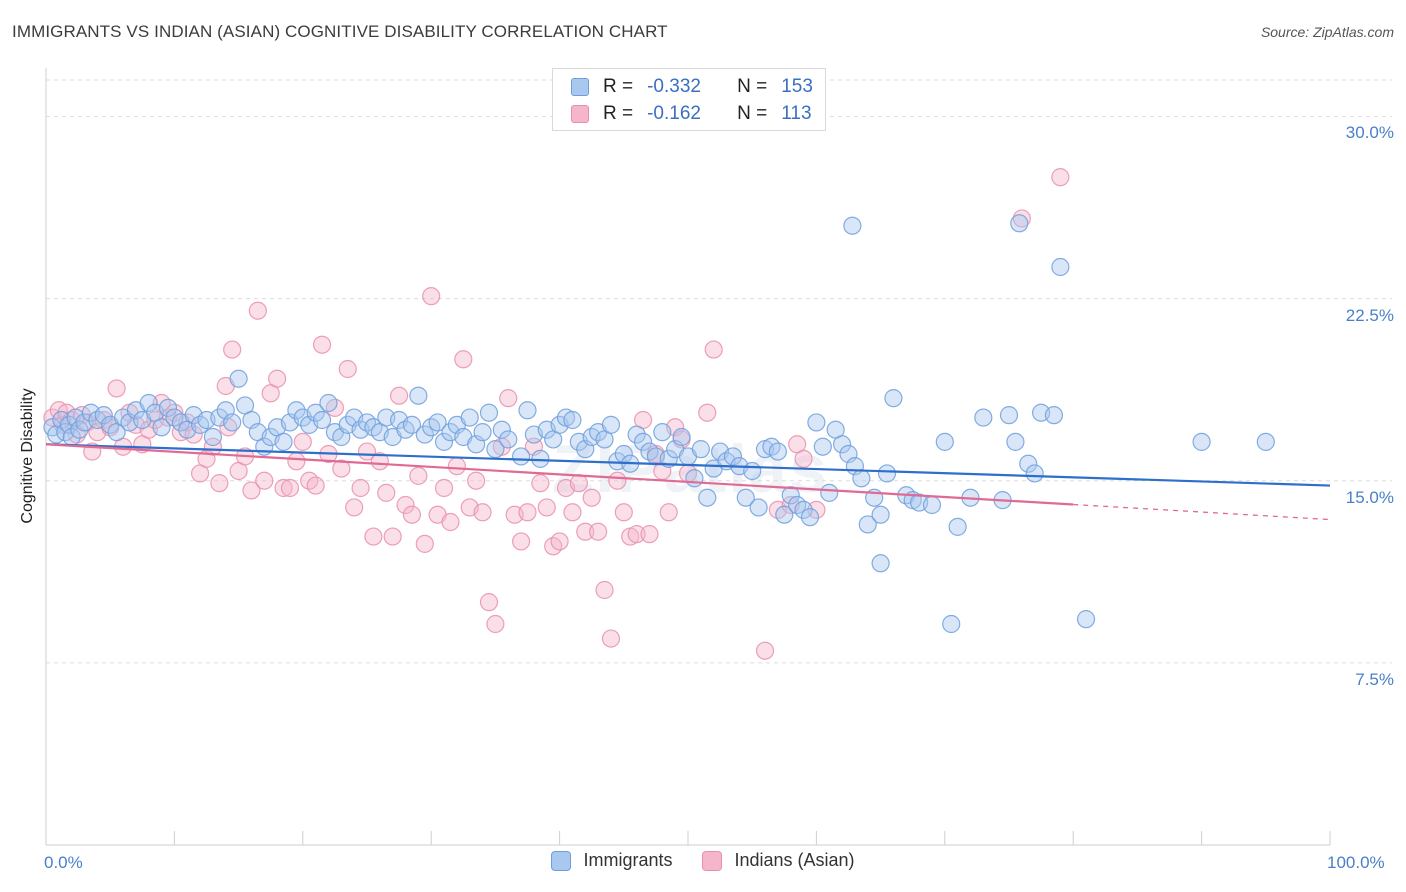 This screenshot has height=892, width=1406. What do you see at coordinates (1202, 512) in the screenshot?
I see `trend-line-indians-asian-extension` at bounding box center [1202, 512].